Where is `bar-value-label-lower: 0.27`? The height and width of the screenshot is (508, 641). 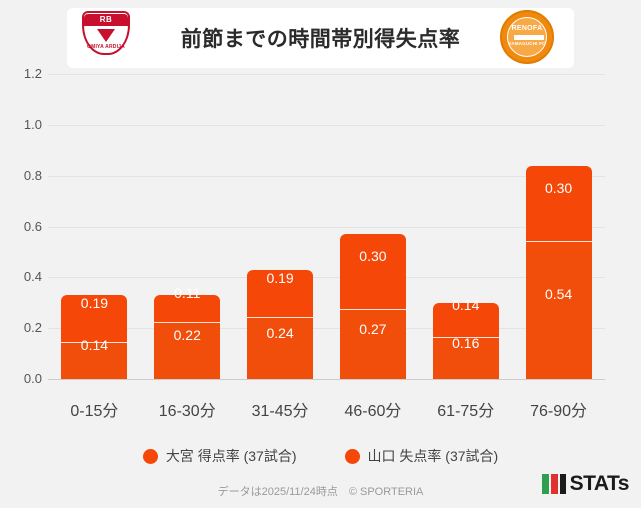 bar-value-label-lower: 0.27 is located at coordinates (373, 328).